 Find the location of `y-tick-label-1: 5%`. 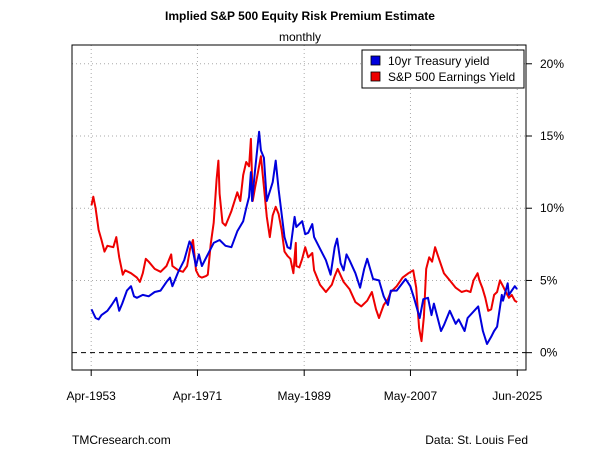

y-tick-label-1: 5% is located at coordinates (549, 280).